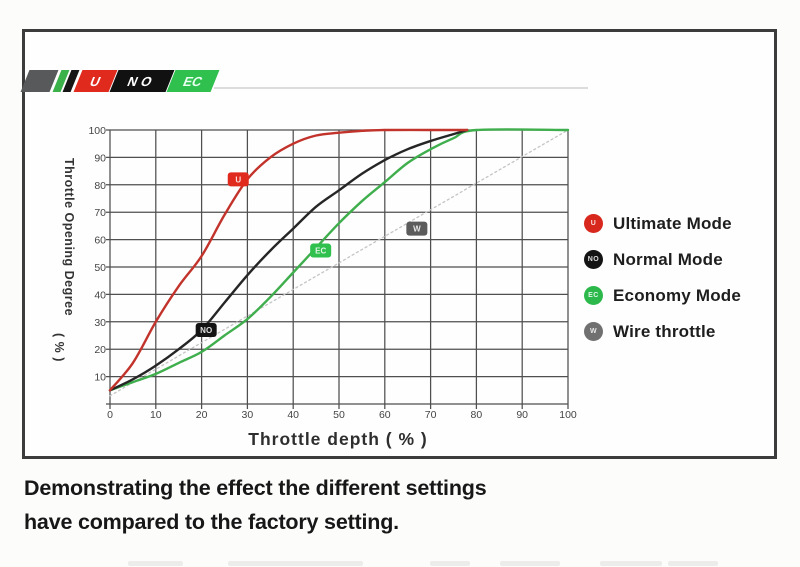 The width and height of the screenshot is (800, 567). Describe the element at coordinates (593, 223) in the screenshot. I see `legend-dot: U` at that location.